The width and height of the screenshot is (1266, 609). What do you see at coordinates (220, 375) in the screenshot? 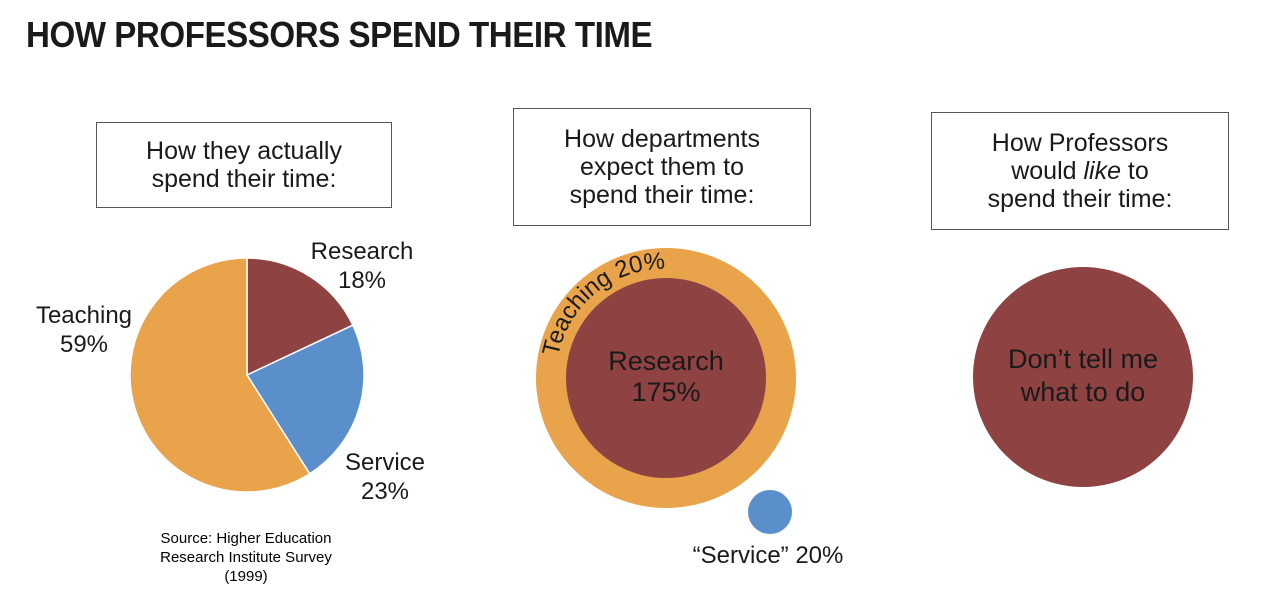
I see `pie-slice-teaching` at bounding box center [220, 375].